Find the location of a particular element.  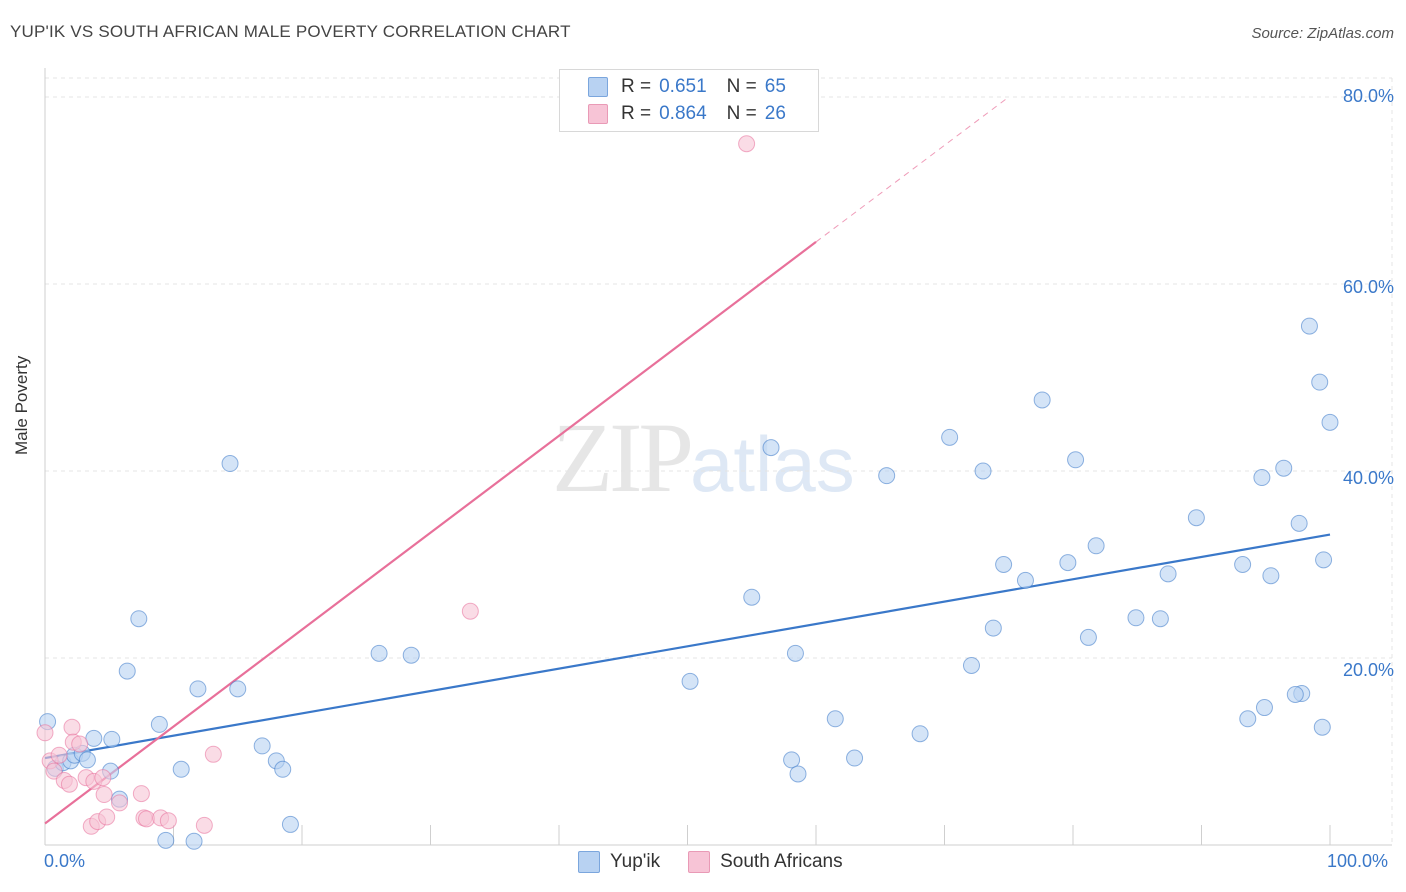

series-legend-south-africans: South Africans is located at coordinates (765, 862).